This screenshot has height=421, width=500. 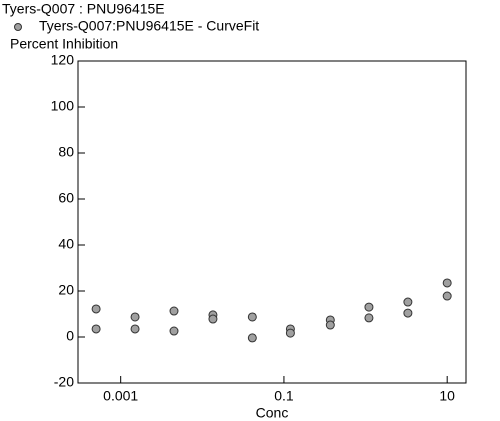 What do you see at coordinates (66, 152) in the screenshot?
I see `y-tick-label: 80` at bounding box center [66, 152].